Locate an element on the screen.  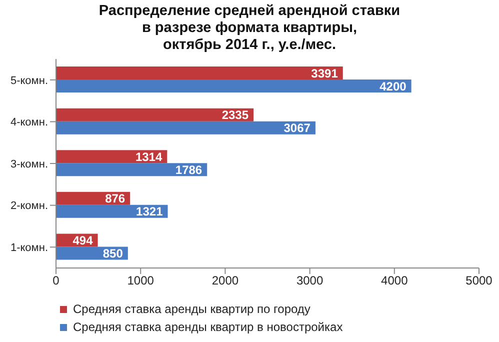
y-tick-label: 2-комн. is located at coordinates (29, 206).